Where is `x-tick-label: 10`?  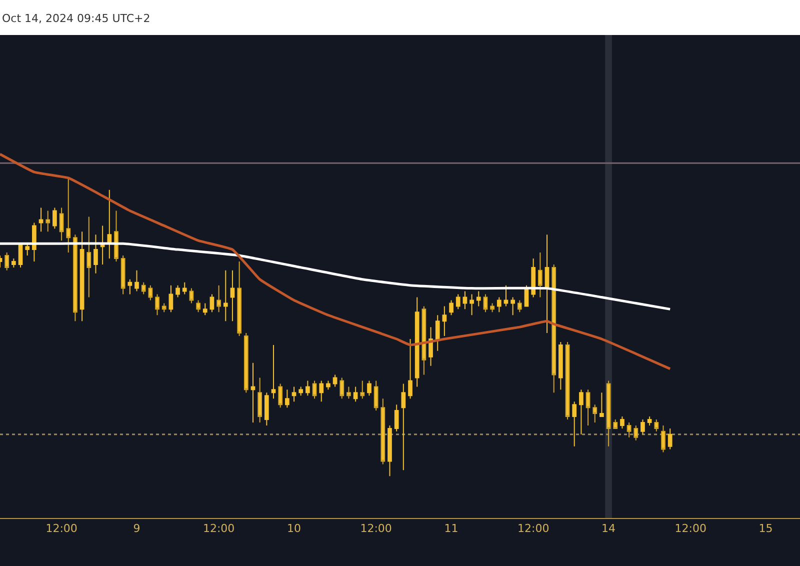
x-tick-label: 10 is located at coordinates (294, 529).